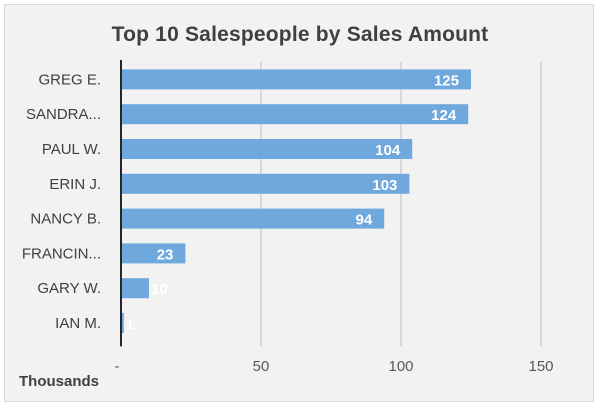  What do you see at coordinates (130, 324) in the screenshot?
I see `data-label: 1` at bounding box center [130, 324].